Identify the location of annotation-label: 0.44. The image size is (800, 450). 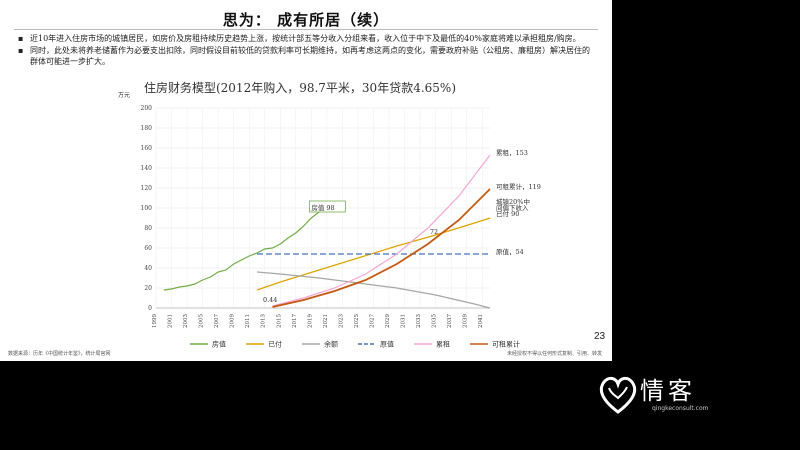
(270, 300).